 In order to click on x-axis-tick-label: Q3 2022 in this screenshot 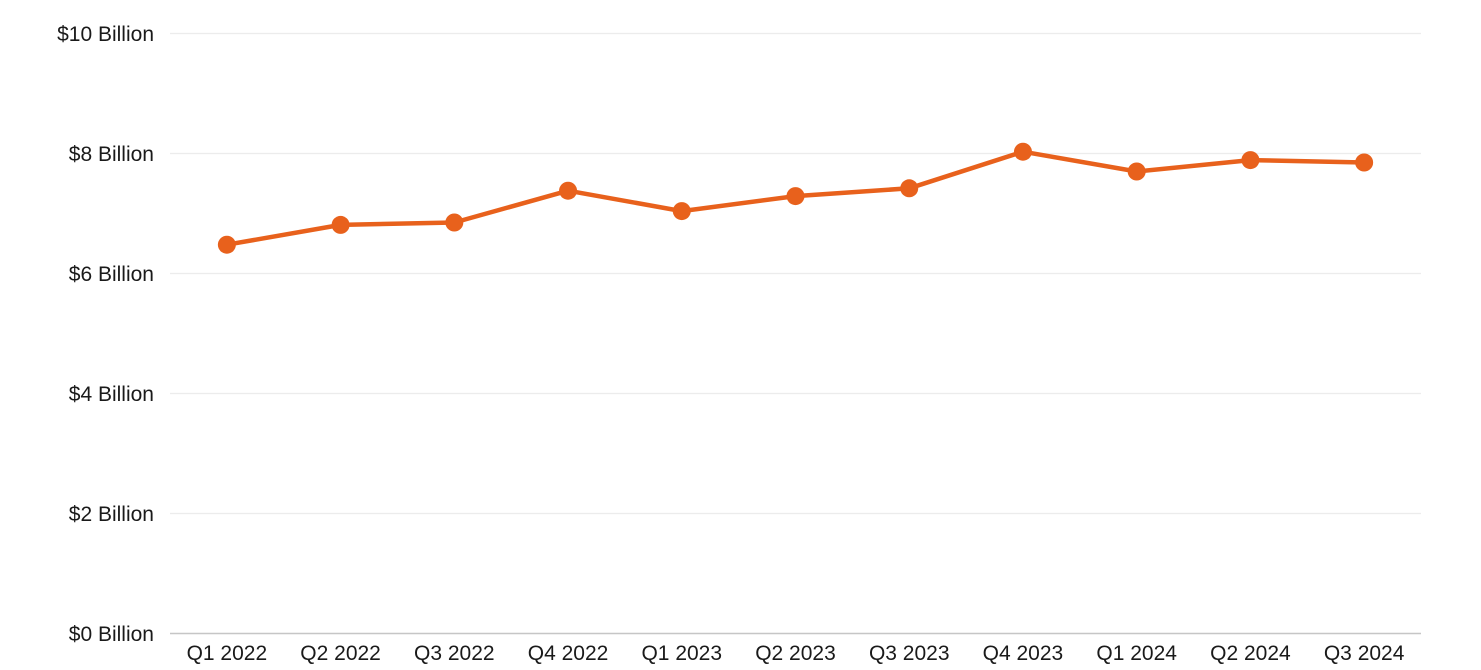, I will do `click(454, 653)`.